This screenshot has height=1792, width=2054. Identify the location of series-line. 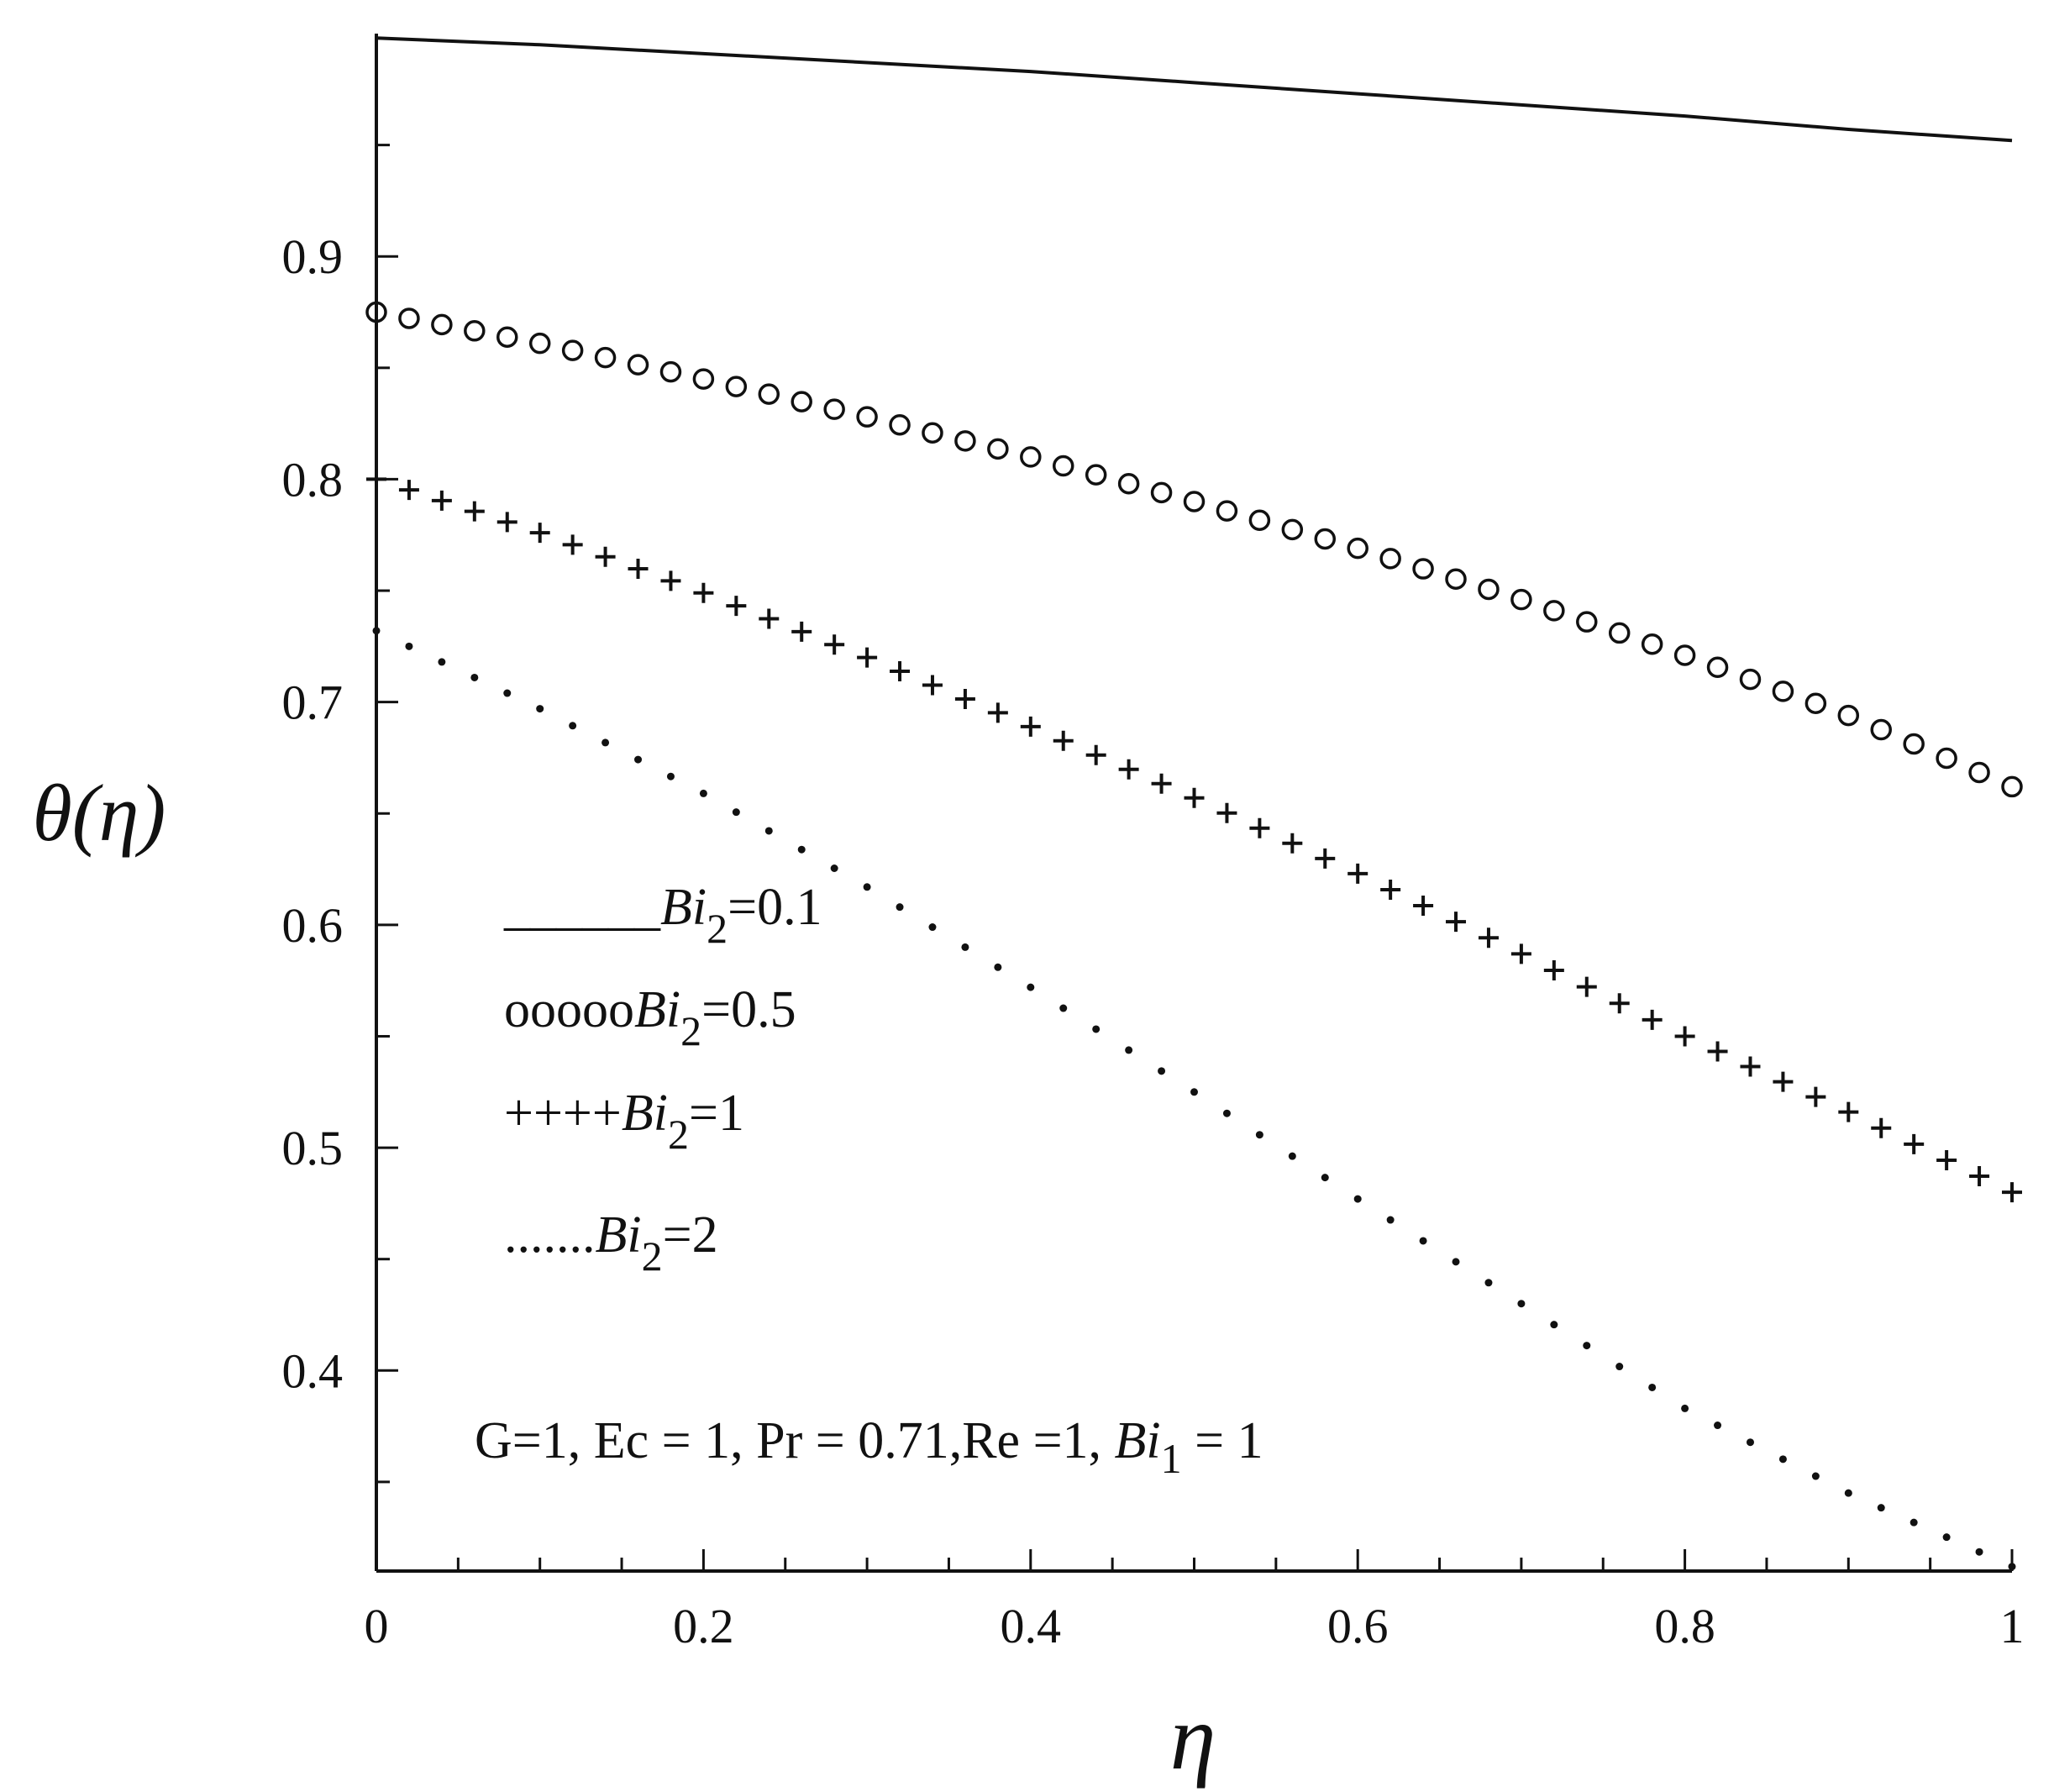
(1194, 89).